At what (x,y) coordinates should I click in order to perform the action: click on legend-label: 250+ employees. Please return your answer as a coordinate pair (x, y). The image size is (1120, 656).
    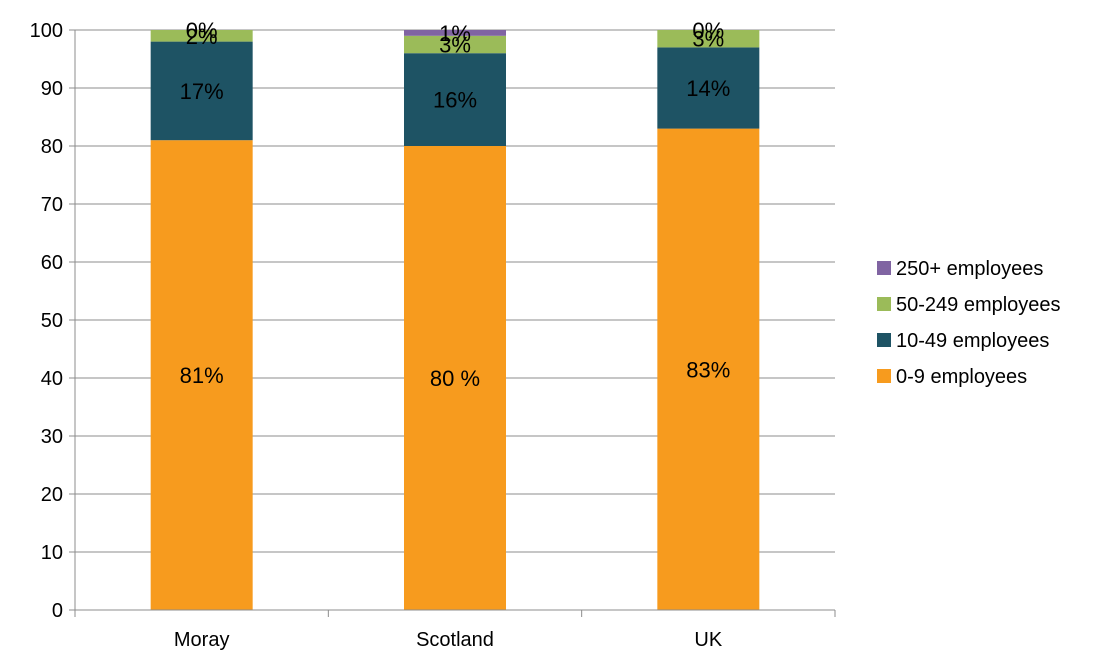
    Looking at the image, I should click on (969, 269).